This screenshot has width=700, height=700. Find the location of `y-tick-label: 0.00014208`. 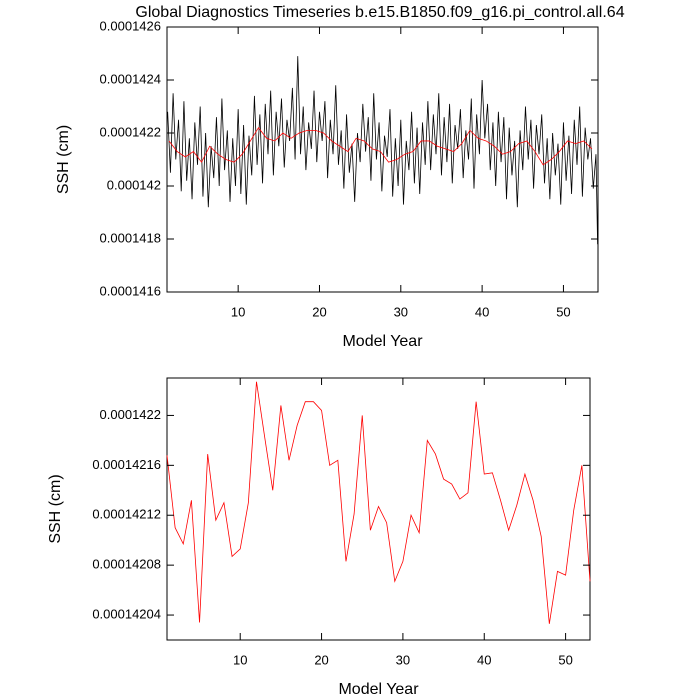

y-tick-label: 0.00014208 is located at coordinates (126, 564).